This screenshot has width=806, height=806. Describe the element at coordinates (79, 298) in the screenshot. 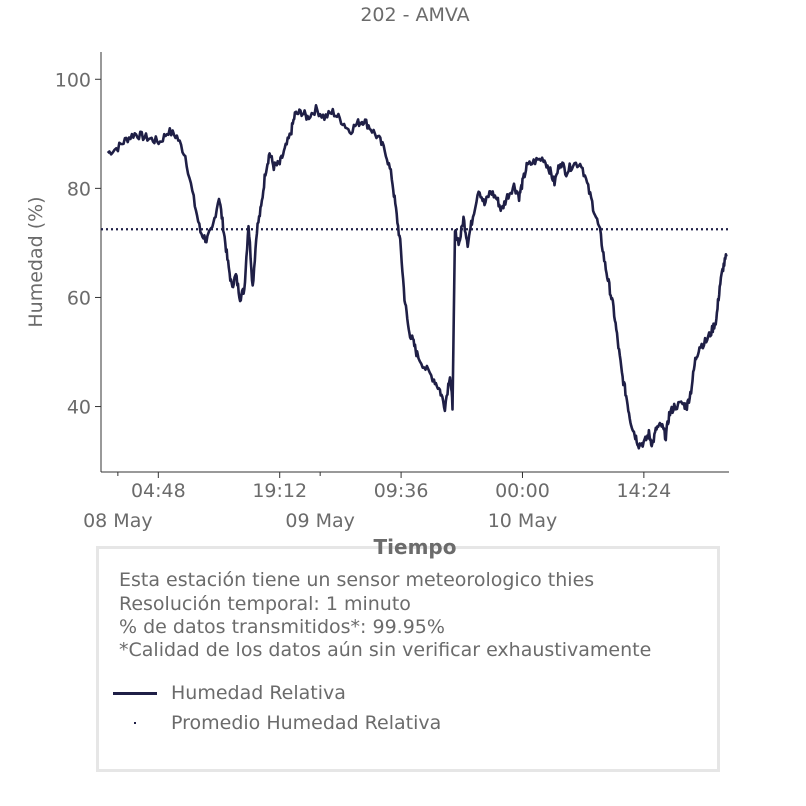

I see `y-tick-label: 60` at that location.